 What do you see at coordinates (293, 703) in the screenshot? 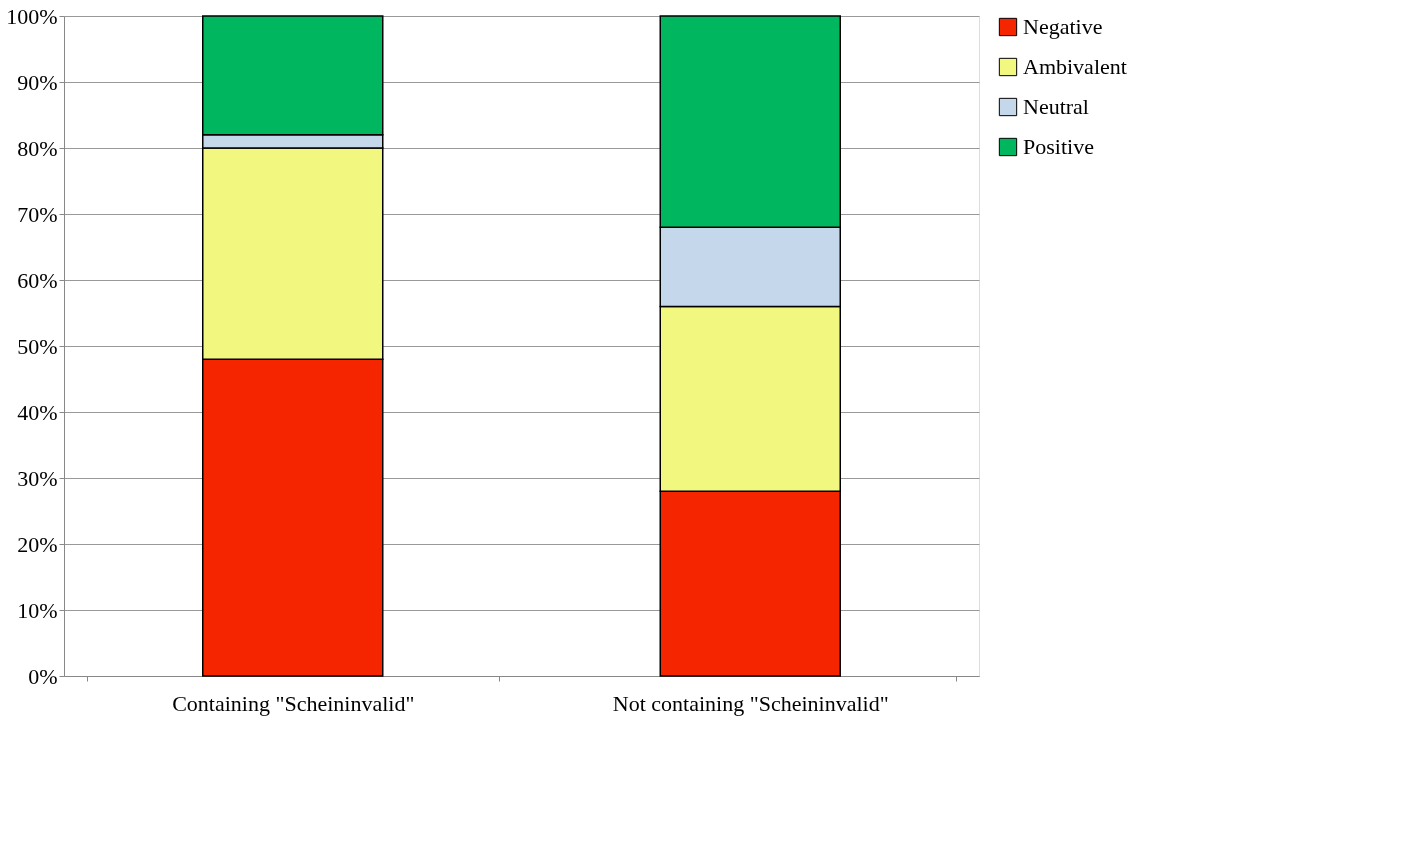
I see `x-tick-label: Containing "Scheininvalid"` at bounding box center [293, 703].